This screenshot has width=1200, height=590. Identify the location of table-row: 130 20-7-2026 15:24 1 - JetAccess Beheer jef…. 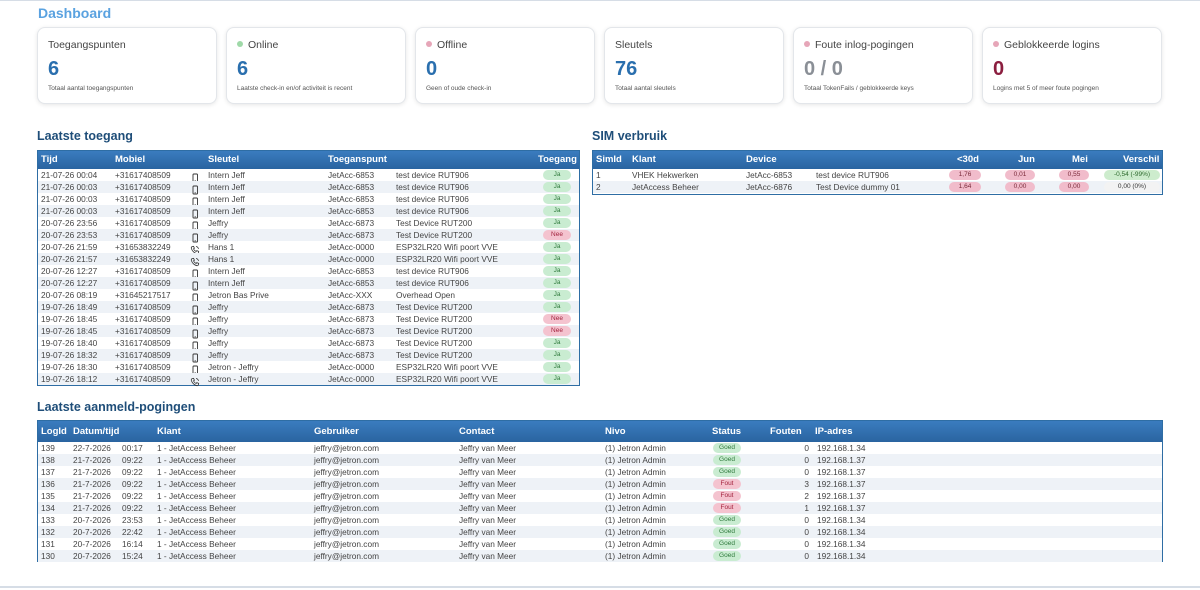
(600, 556).